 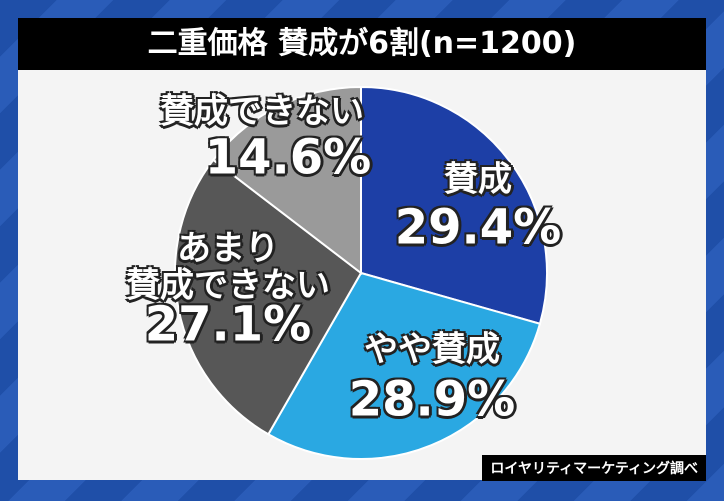 I want to click on slice-value: 29.4%, so click(x=478, y=227).